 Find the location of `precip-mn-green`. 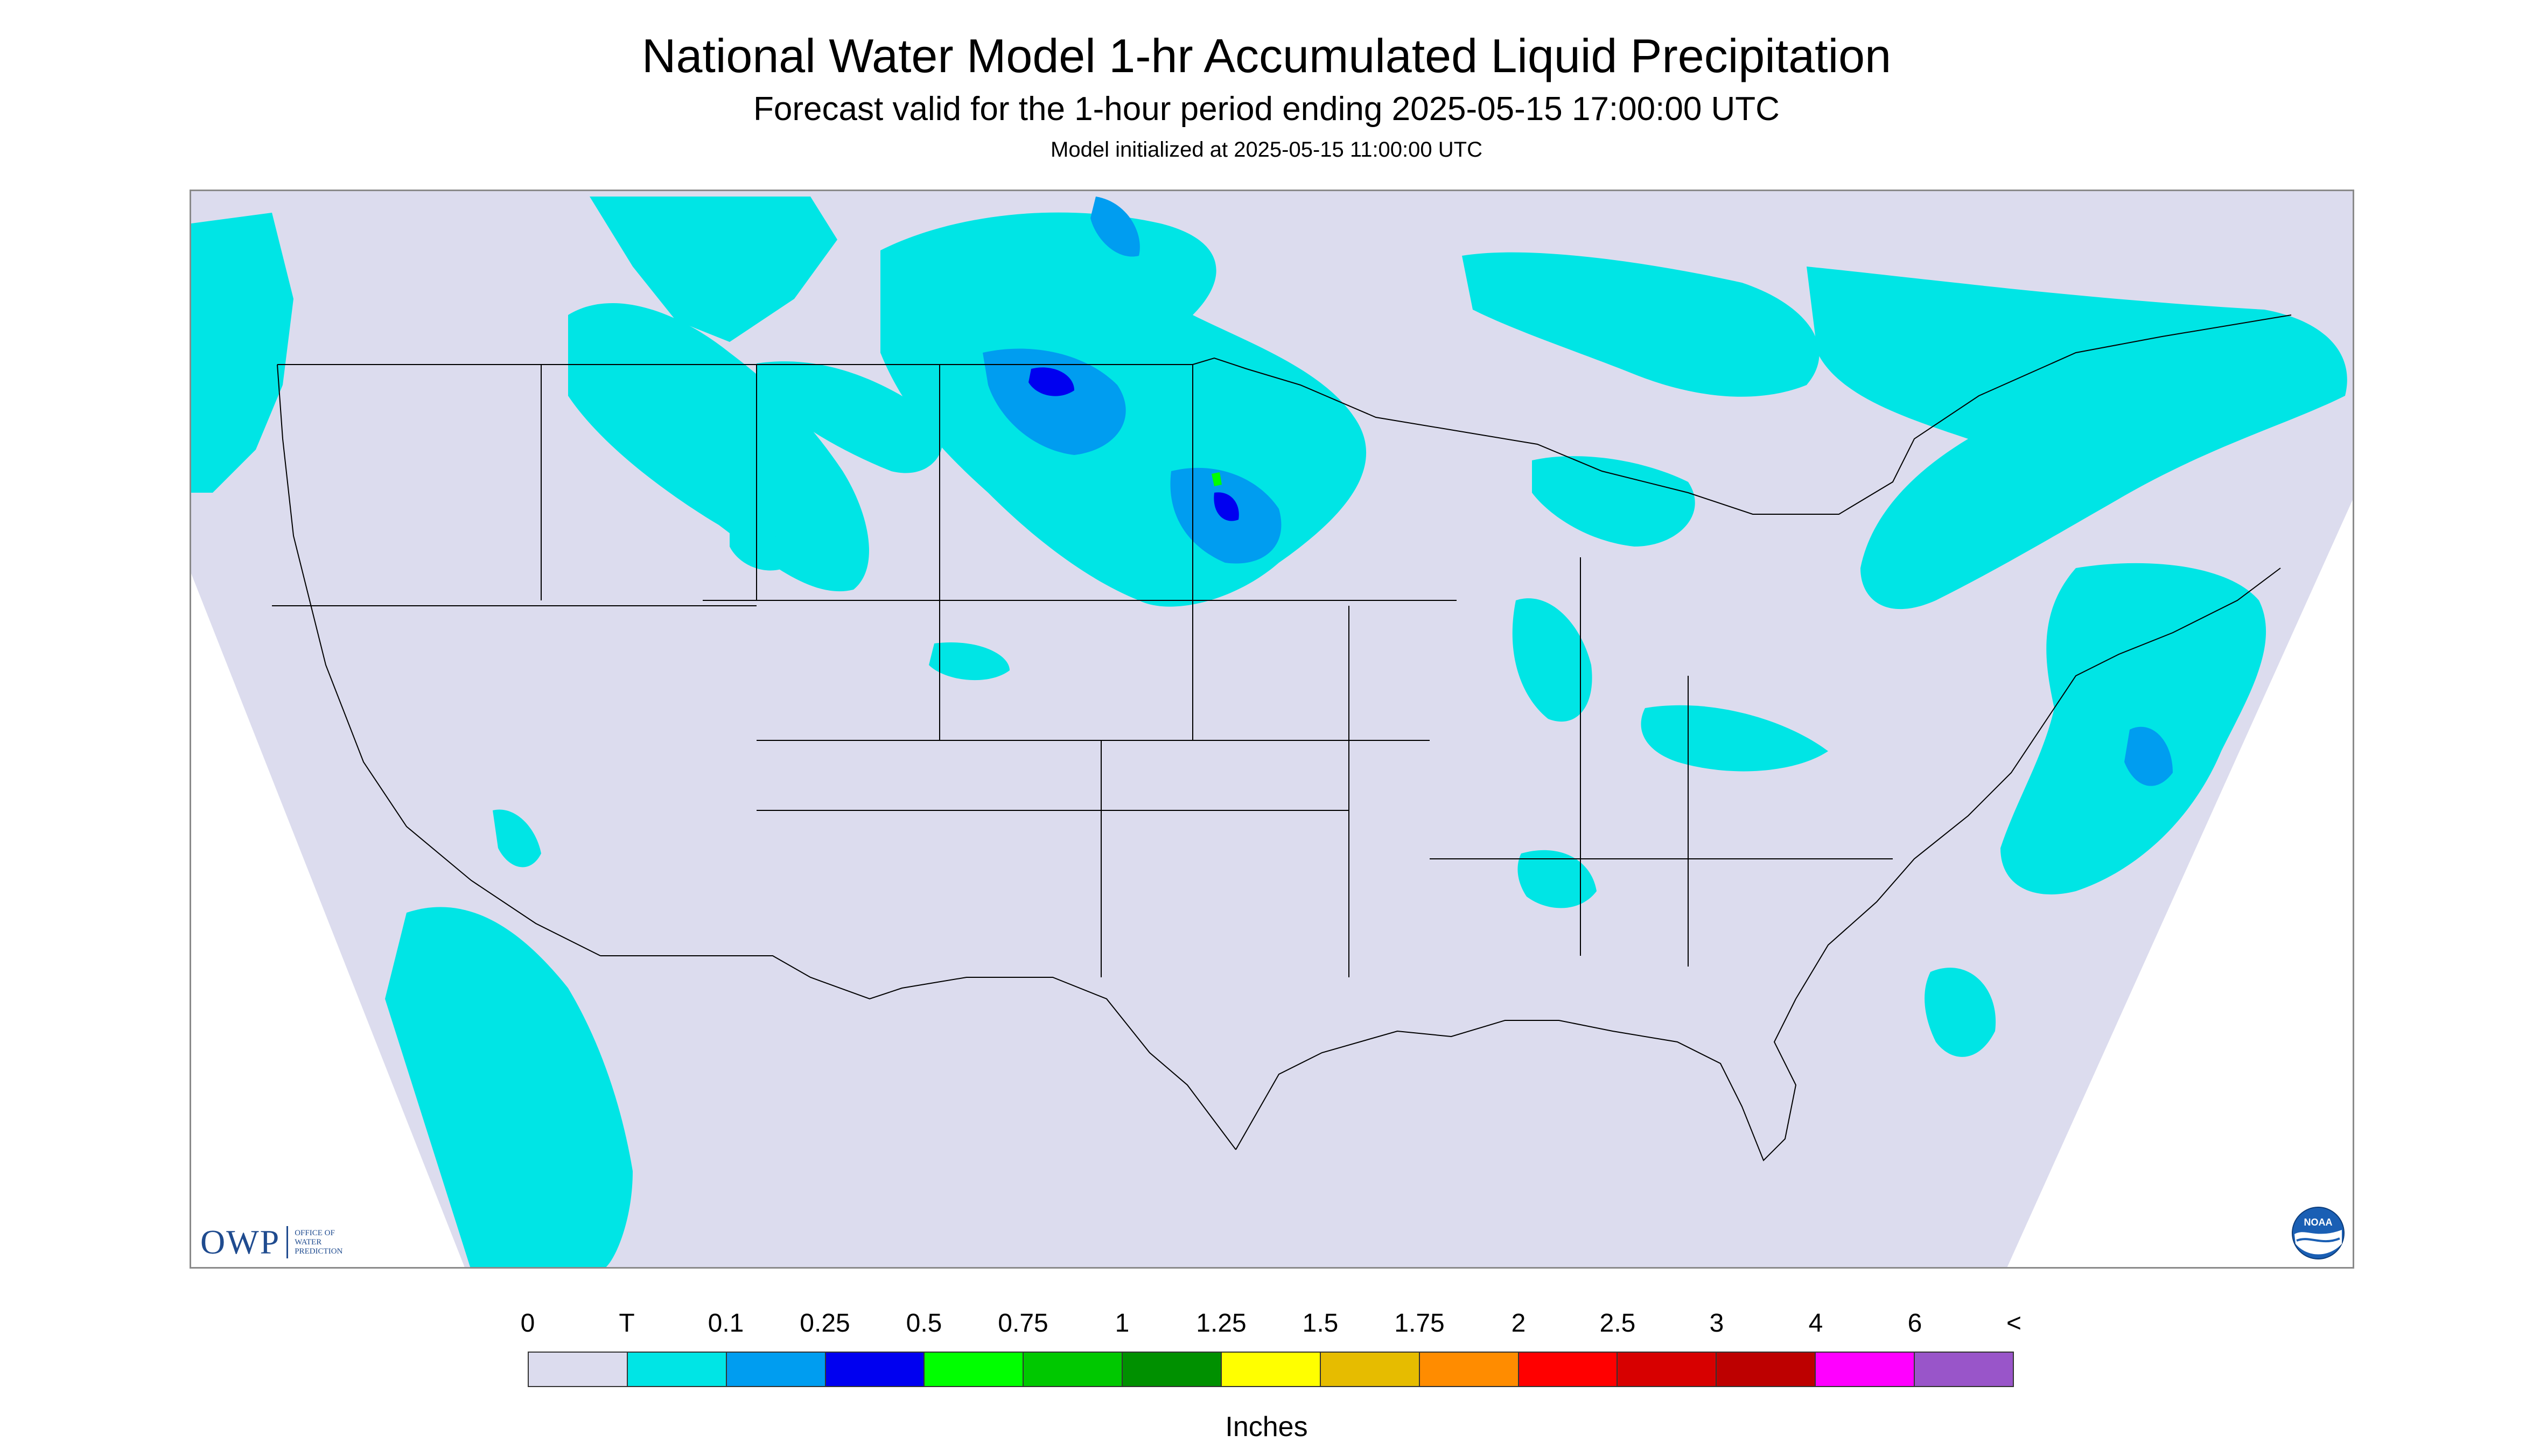

precip-mn-green is located at coordinates (1217, 479).